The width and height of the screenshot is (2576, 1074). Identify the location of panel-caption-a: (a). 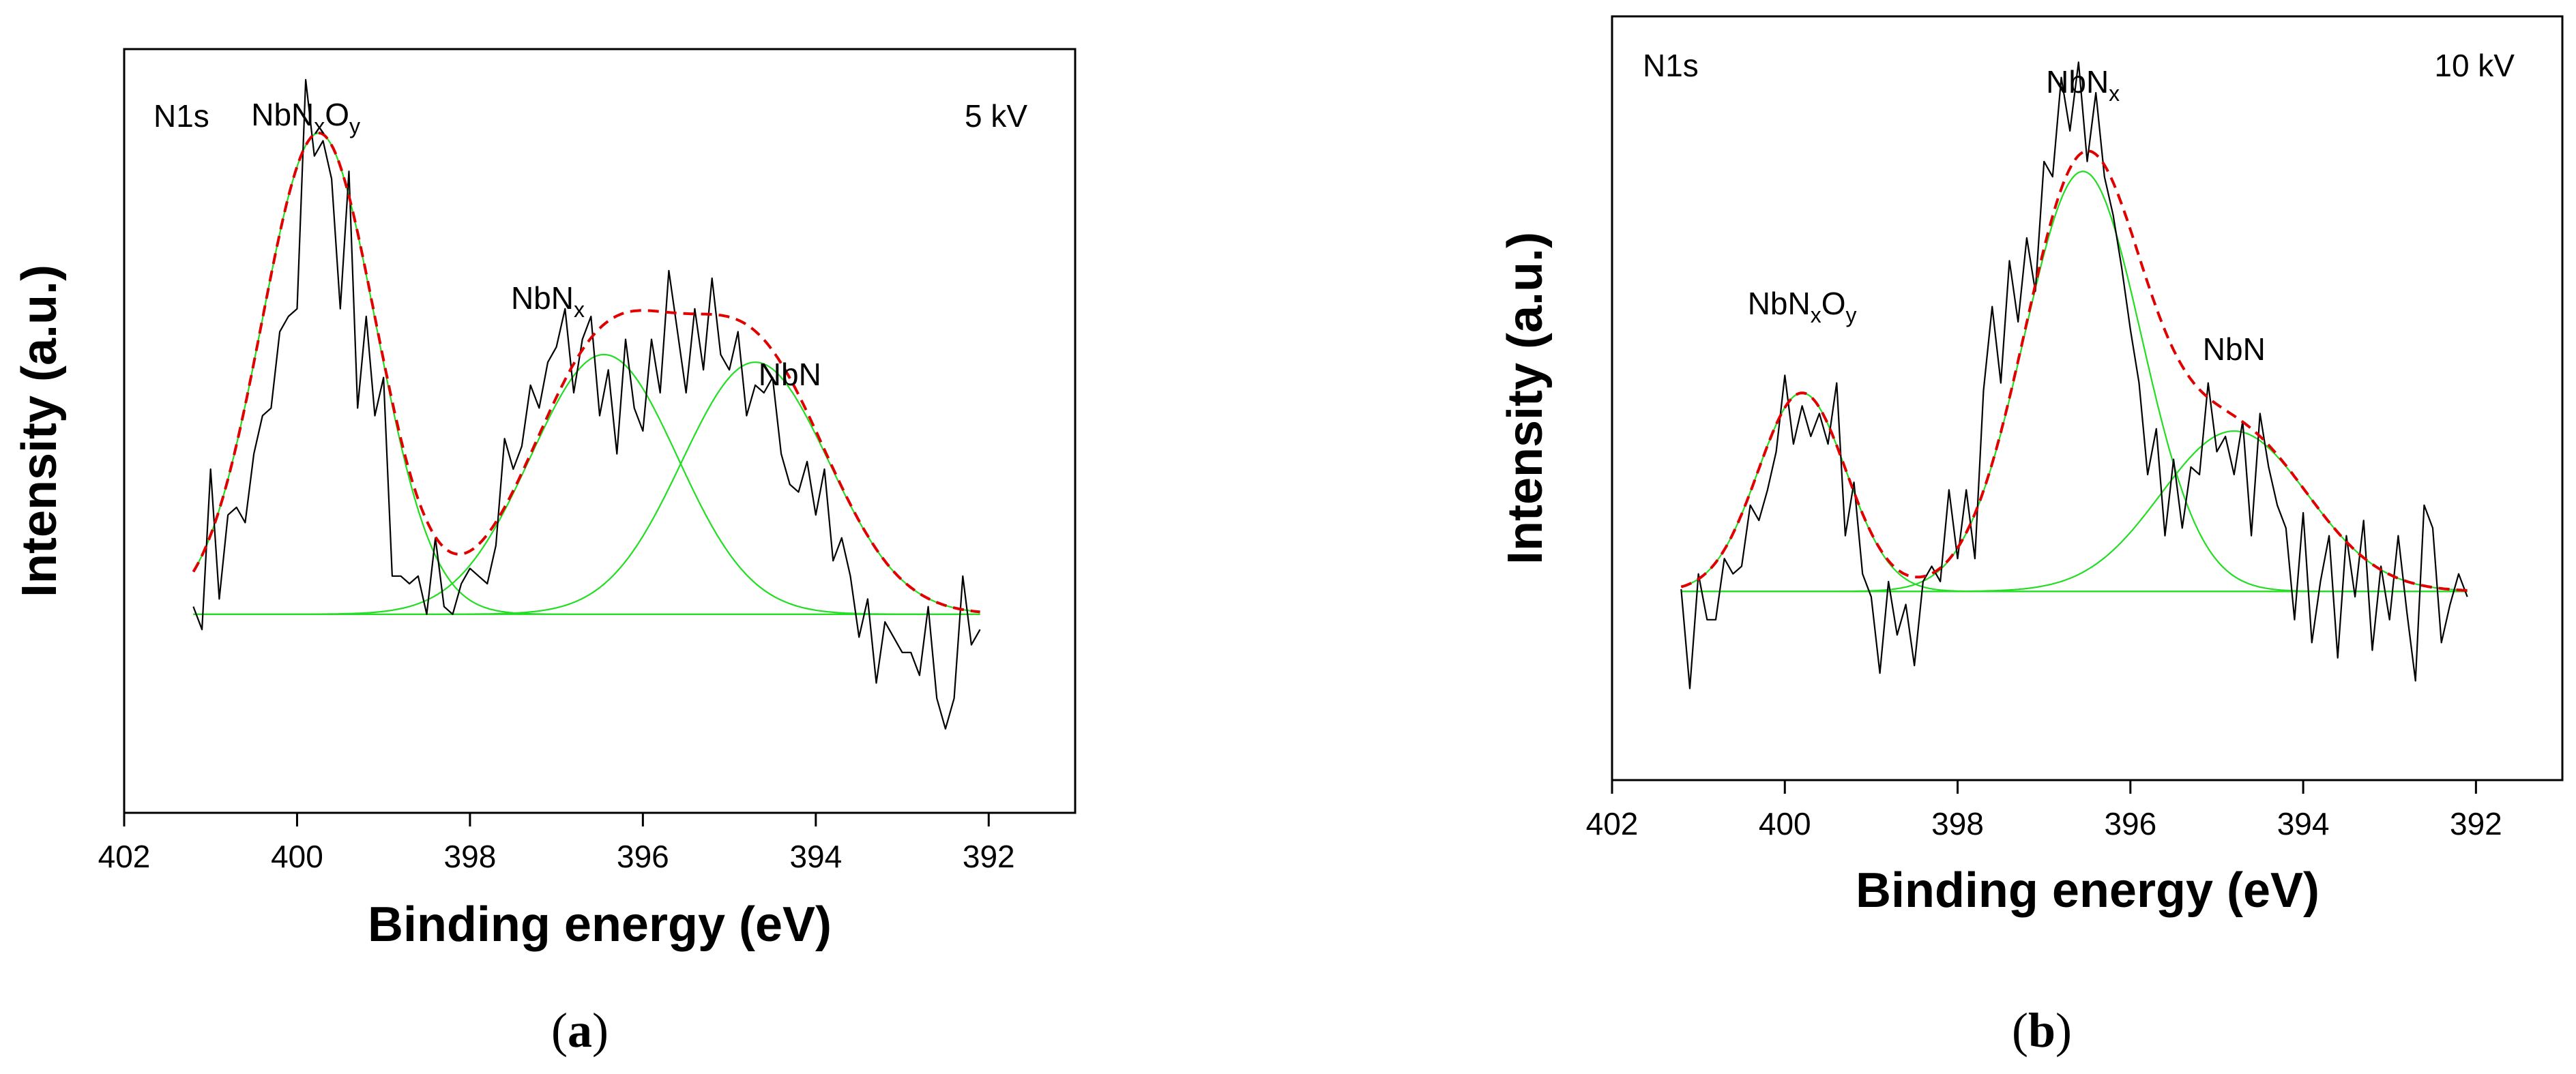
(580, 1030).